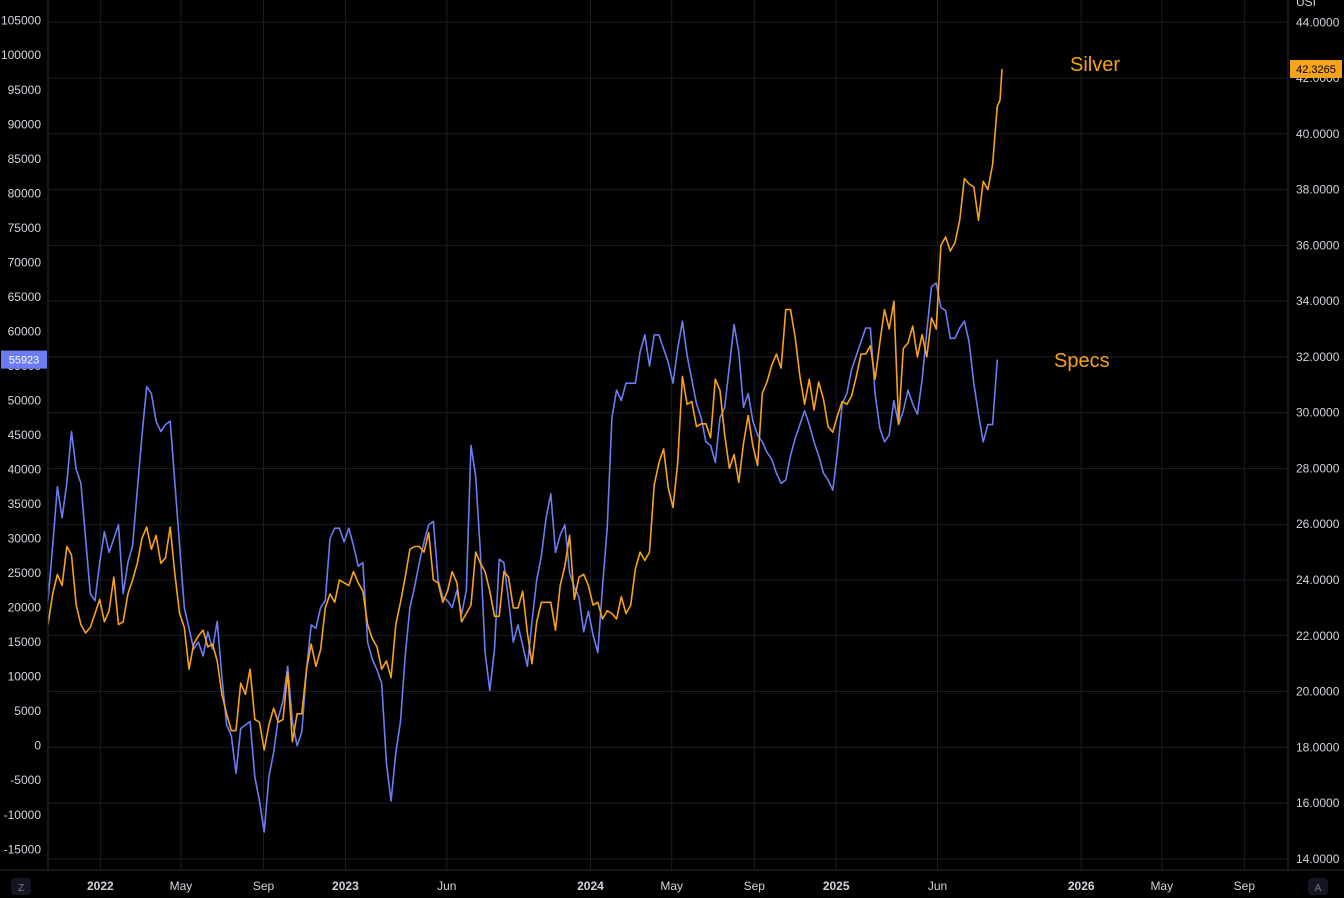 The height and width of the screenshot is (898, 1344). Describe the element at coordinates (21, 21) in the screenshot. I see `left-tick-label: 105000` at that location.